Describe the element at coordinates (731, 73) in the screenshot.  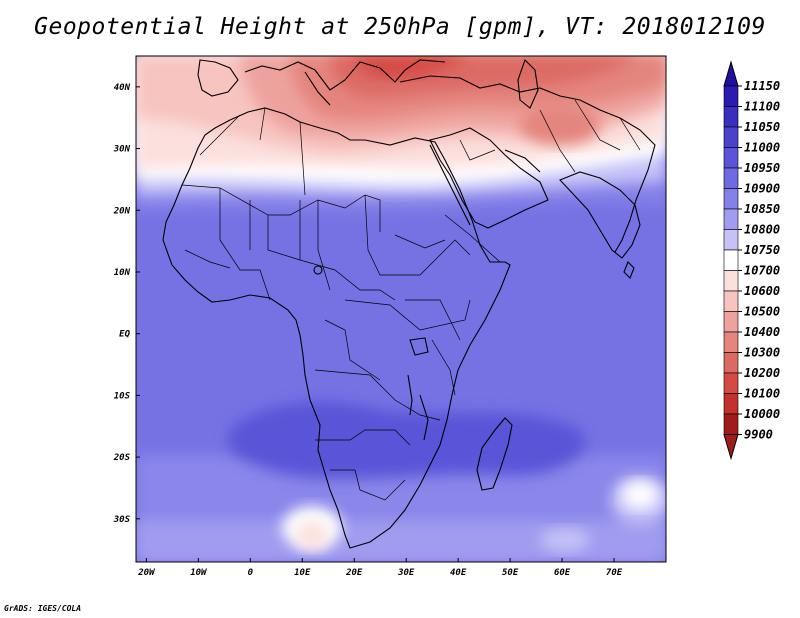
I see `colorbar-top-arrow` at that location.